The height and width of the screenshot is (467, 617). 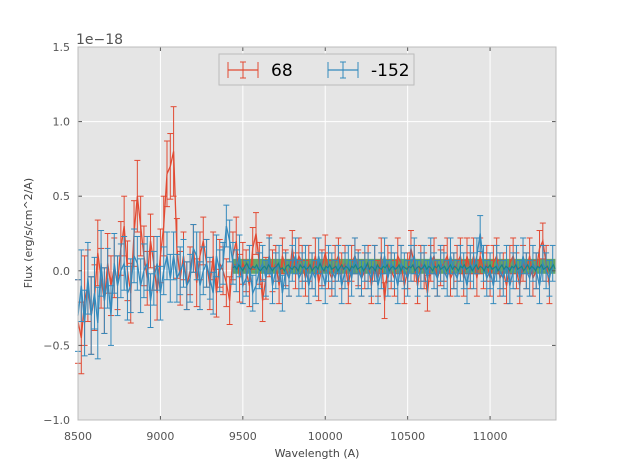 What do you see at coordinates (325, 436) in the screenshot?
I see `x-tick-label: 10000` at bounding box center [325, 436].